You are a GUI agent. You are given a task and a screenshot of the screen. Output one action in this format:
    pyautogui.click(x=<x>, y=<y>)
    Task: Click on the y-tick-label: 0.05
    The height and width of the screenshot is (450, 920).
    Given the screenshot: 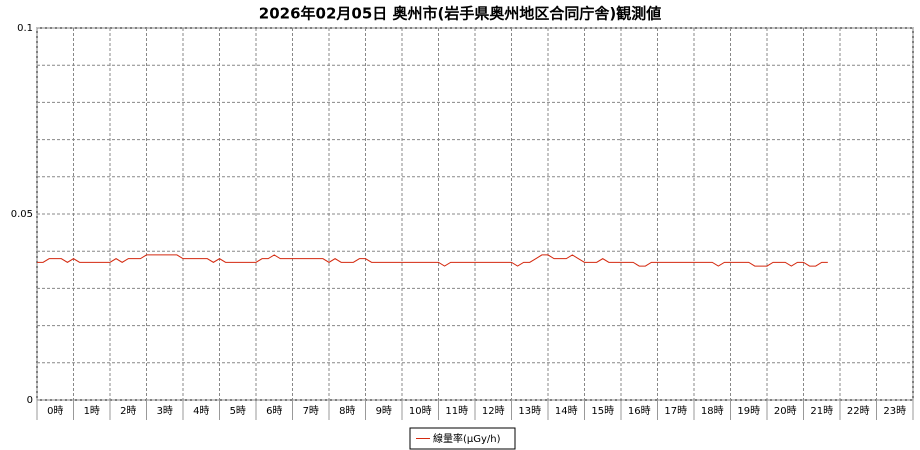 What is the action you would take?
    pyautogui.click(x=22, y=214)
    